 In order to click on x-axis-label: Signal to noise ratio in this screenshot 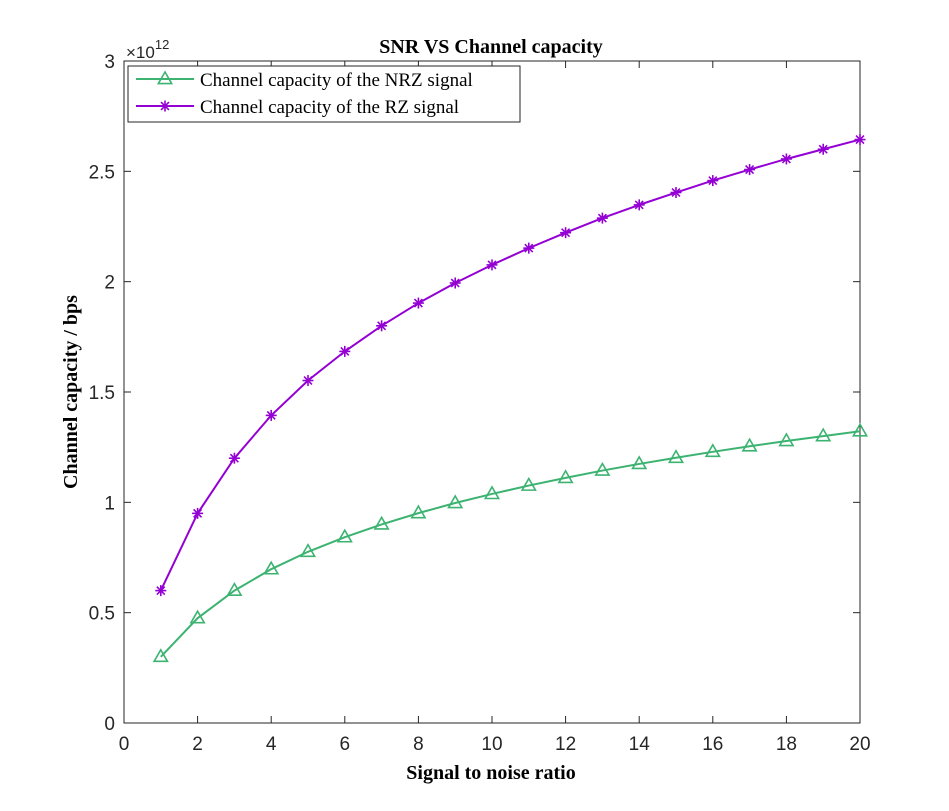, I will do `click(490, 773)`.